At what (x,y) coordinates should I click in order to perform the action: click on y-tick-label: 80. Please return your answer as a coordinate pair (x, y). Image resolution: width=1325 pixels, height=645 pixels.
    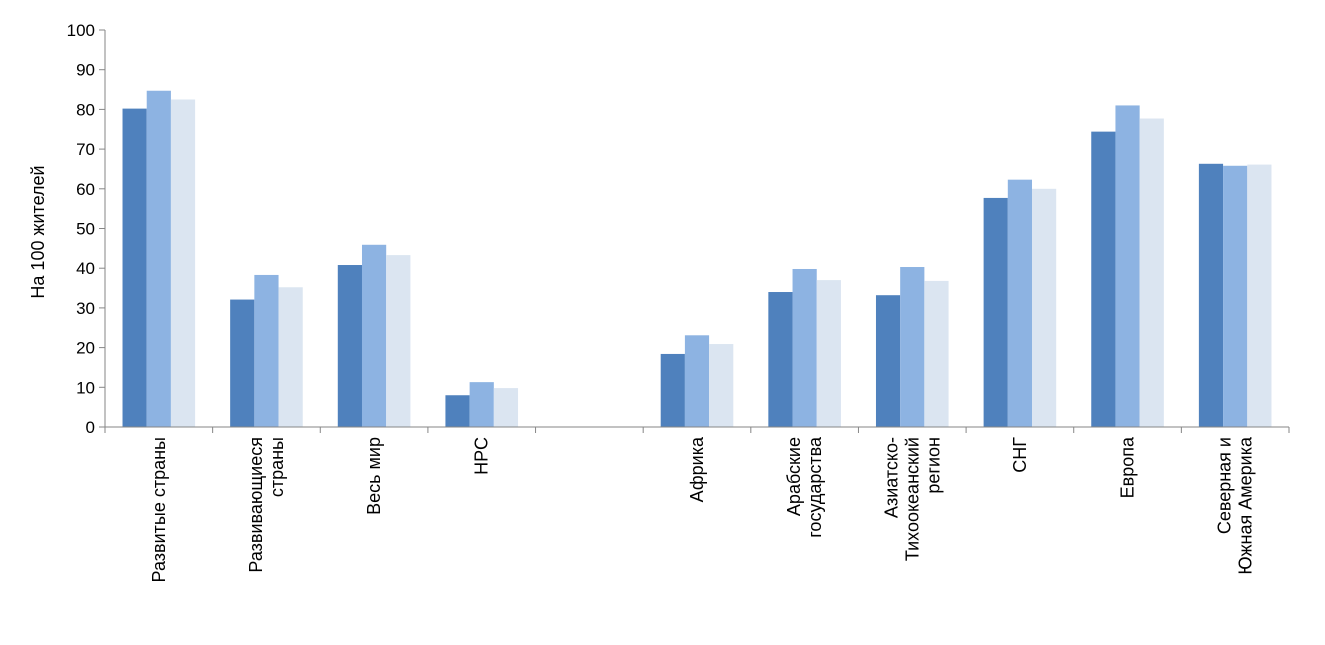
    Looking at the image, I should click on (85, 109).